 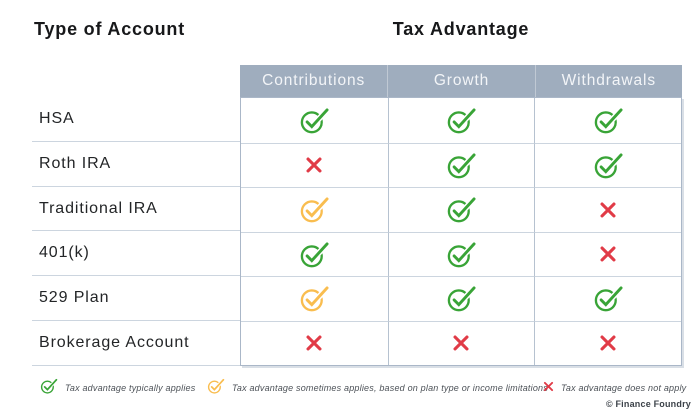 I want to click on account-label-401k: 401(k), so click(x=136, y=254).